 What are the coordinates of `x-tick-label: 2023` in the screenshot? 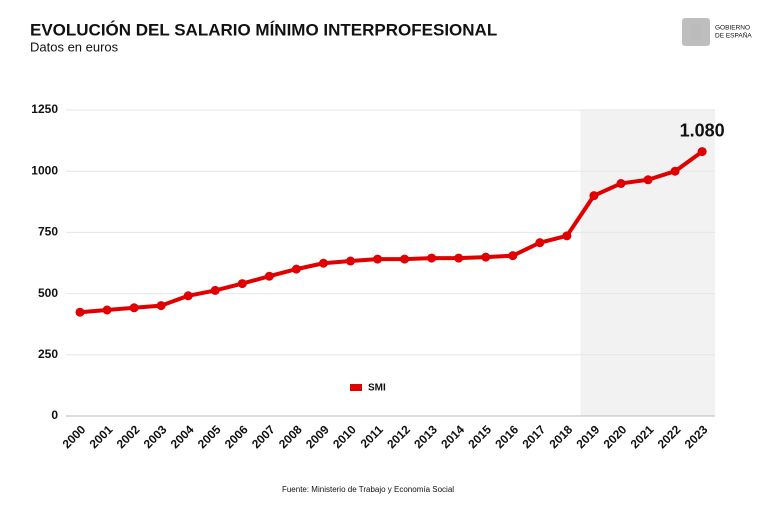 It's located at (696, 436).